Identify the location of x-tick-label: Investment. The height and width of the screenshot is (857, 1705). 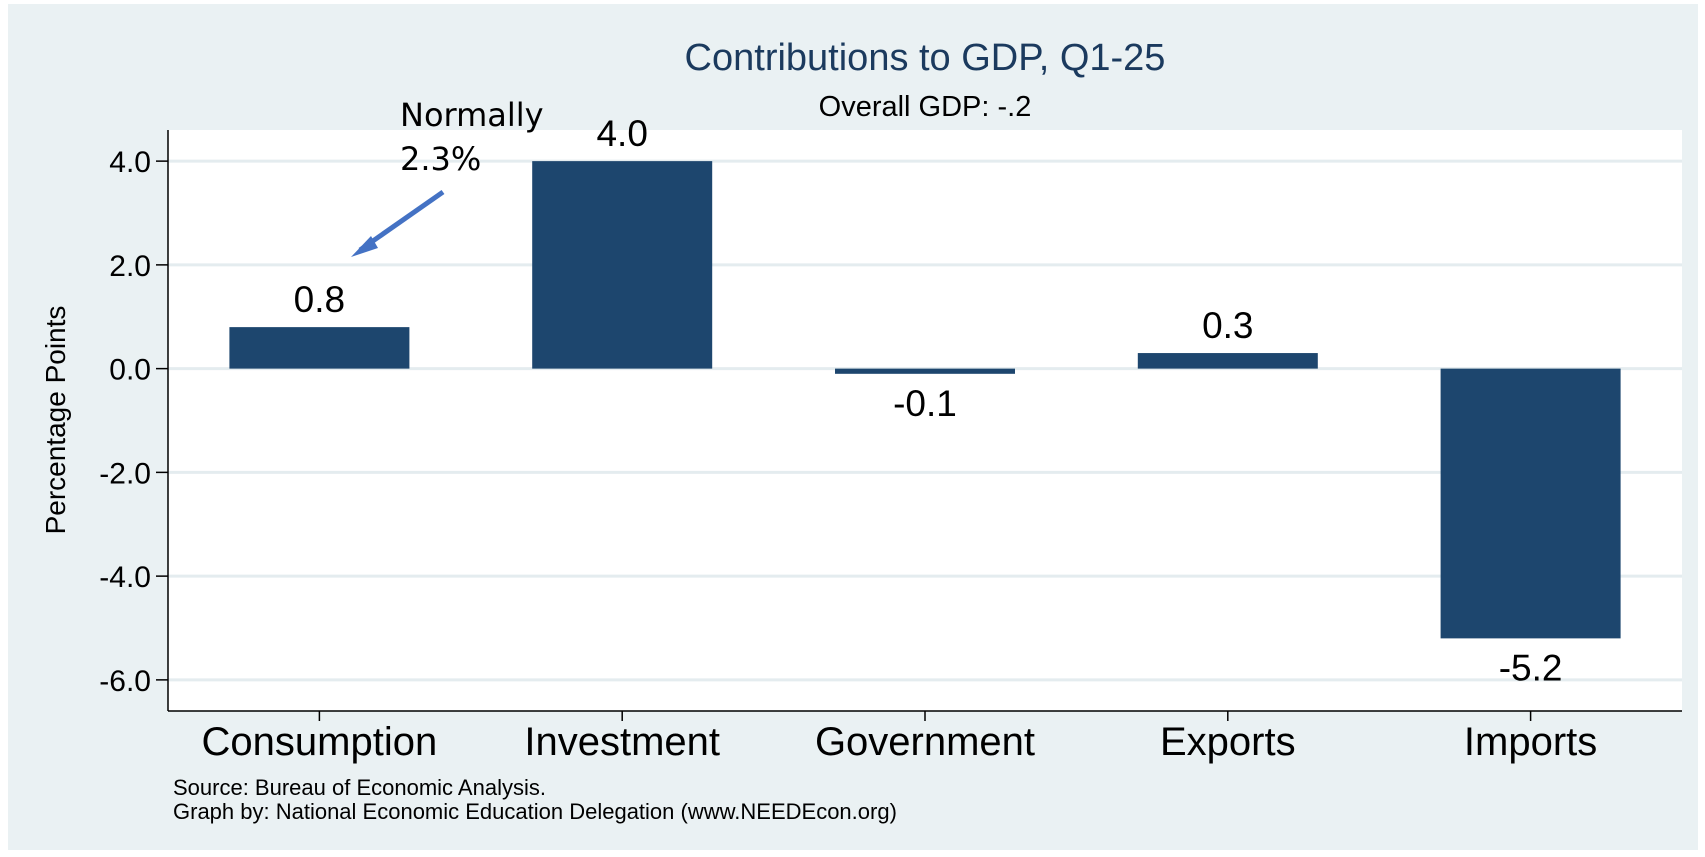
(622, 742).